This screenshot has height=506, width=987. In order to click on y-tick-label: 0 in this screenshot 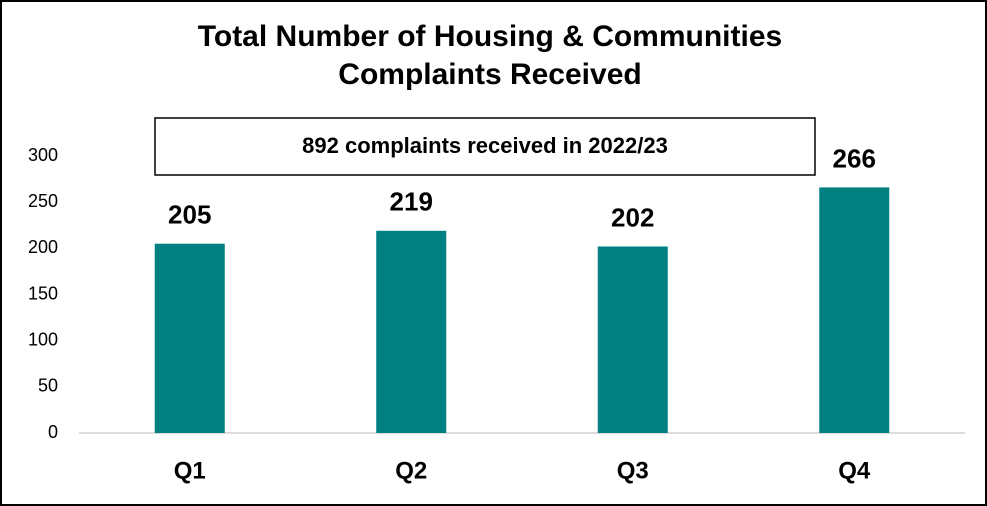, I will do `click(53, 432)`.